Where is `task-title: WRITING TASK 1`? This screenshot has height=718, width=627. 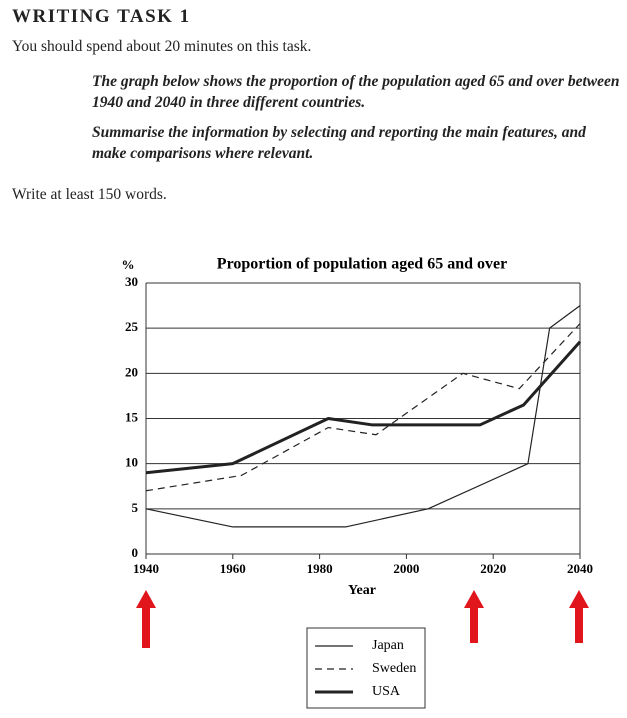
task-title: WRITING TASK 1 is located at coordinates (101, 16).